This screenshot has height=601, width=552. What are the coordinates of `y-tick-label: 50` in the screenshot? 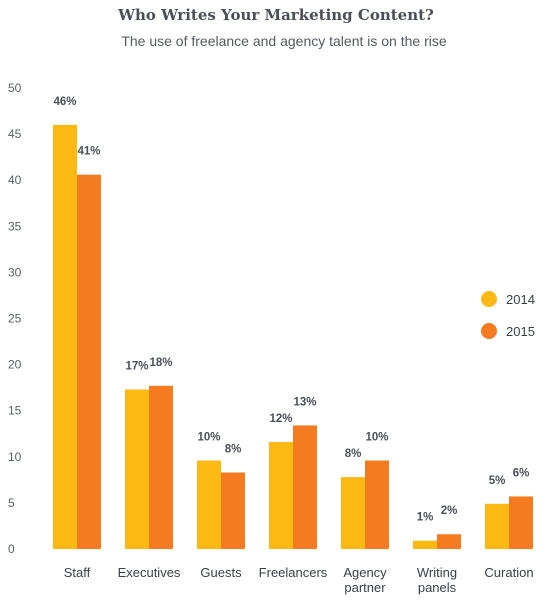 It's located at (15, 88).